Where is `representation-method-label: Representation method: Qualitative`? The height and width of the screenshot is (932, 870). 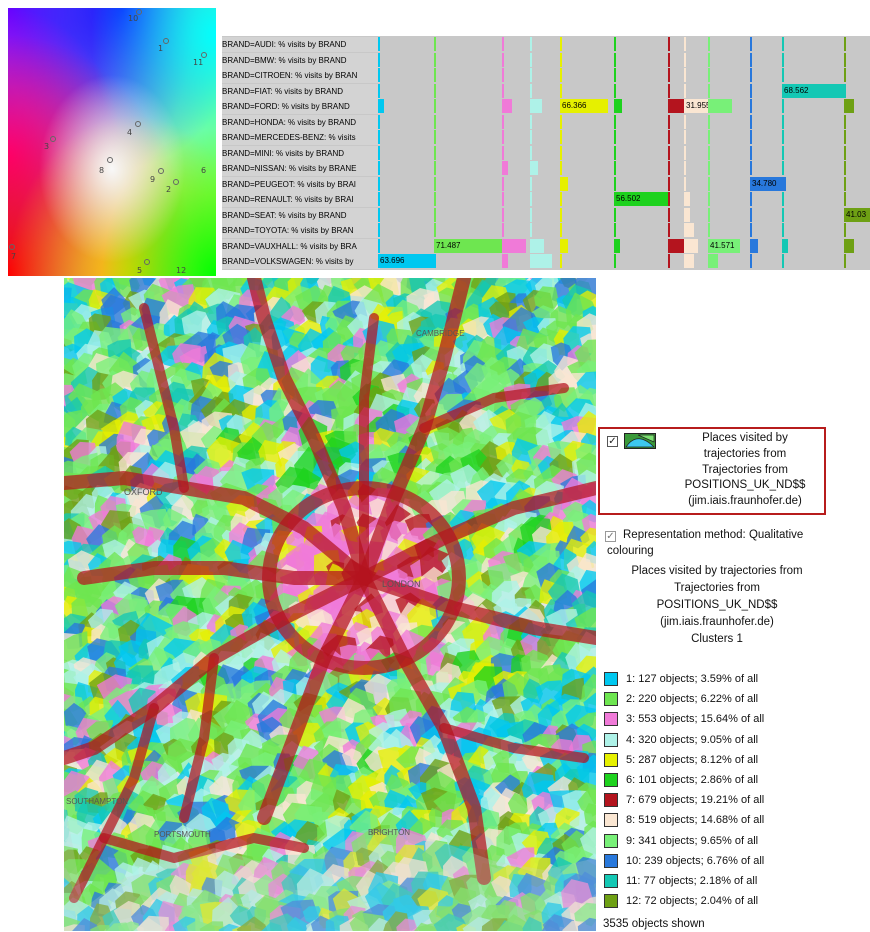 representation-method-label: Representation method: Qualitative is located at coordinates (713, 535).